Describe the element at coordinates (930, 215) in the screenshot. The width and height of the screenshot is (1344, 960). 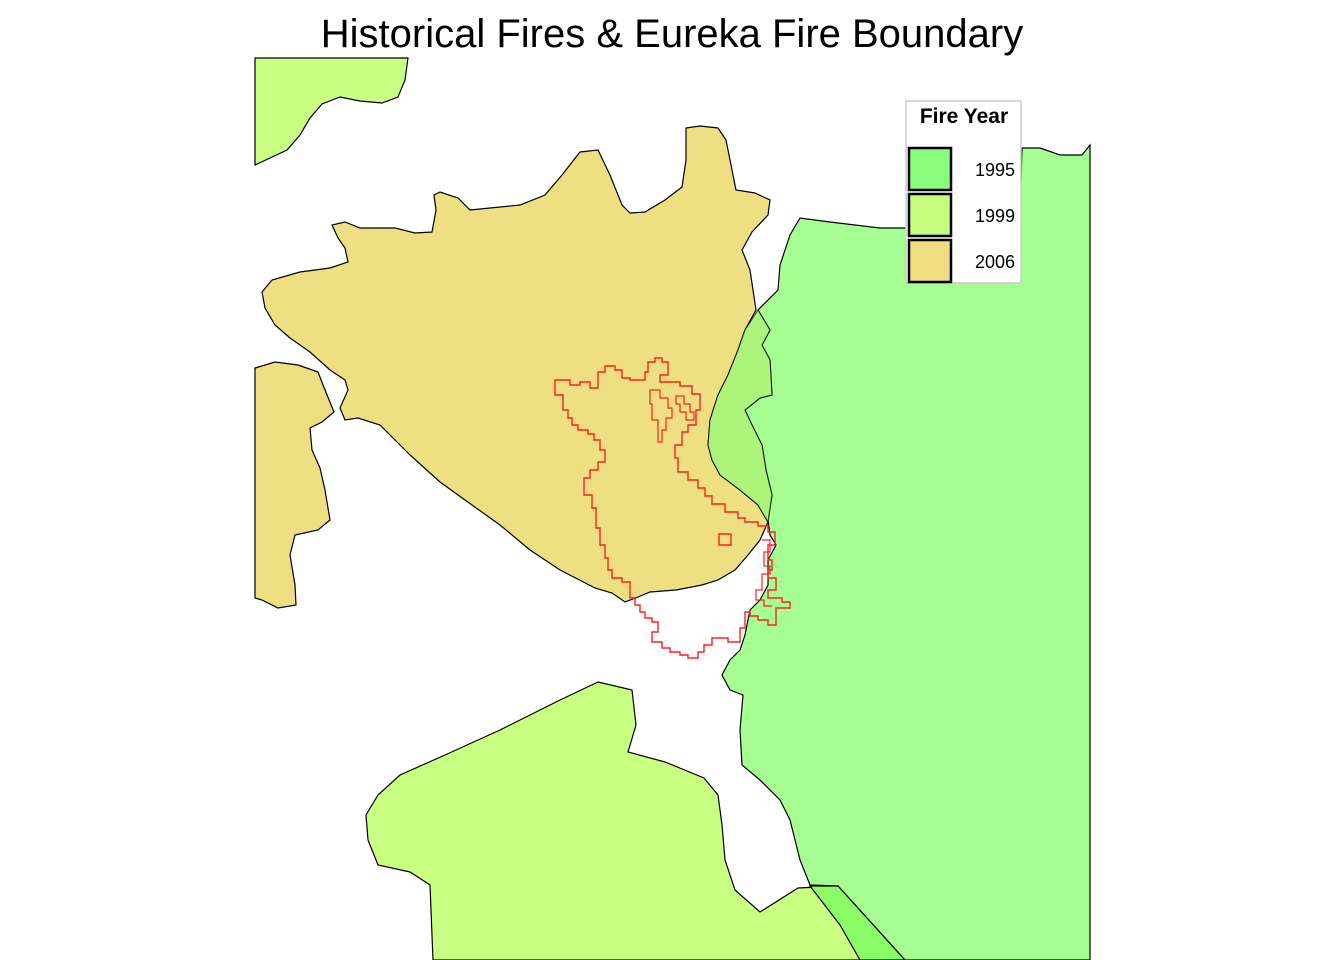
I see `legend-swatch-1999` at that location.